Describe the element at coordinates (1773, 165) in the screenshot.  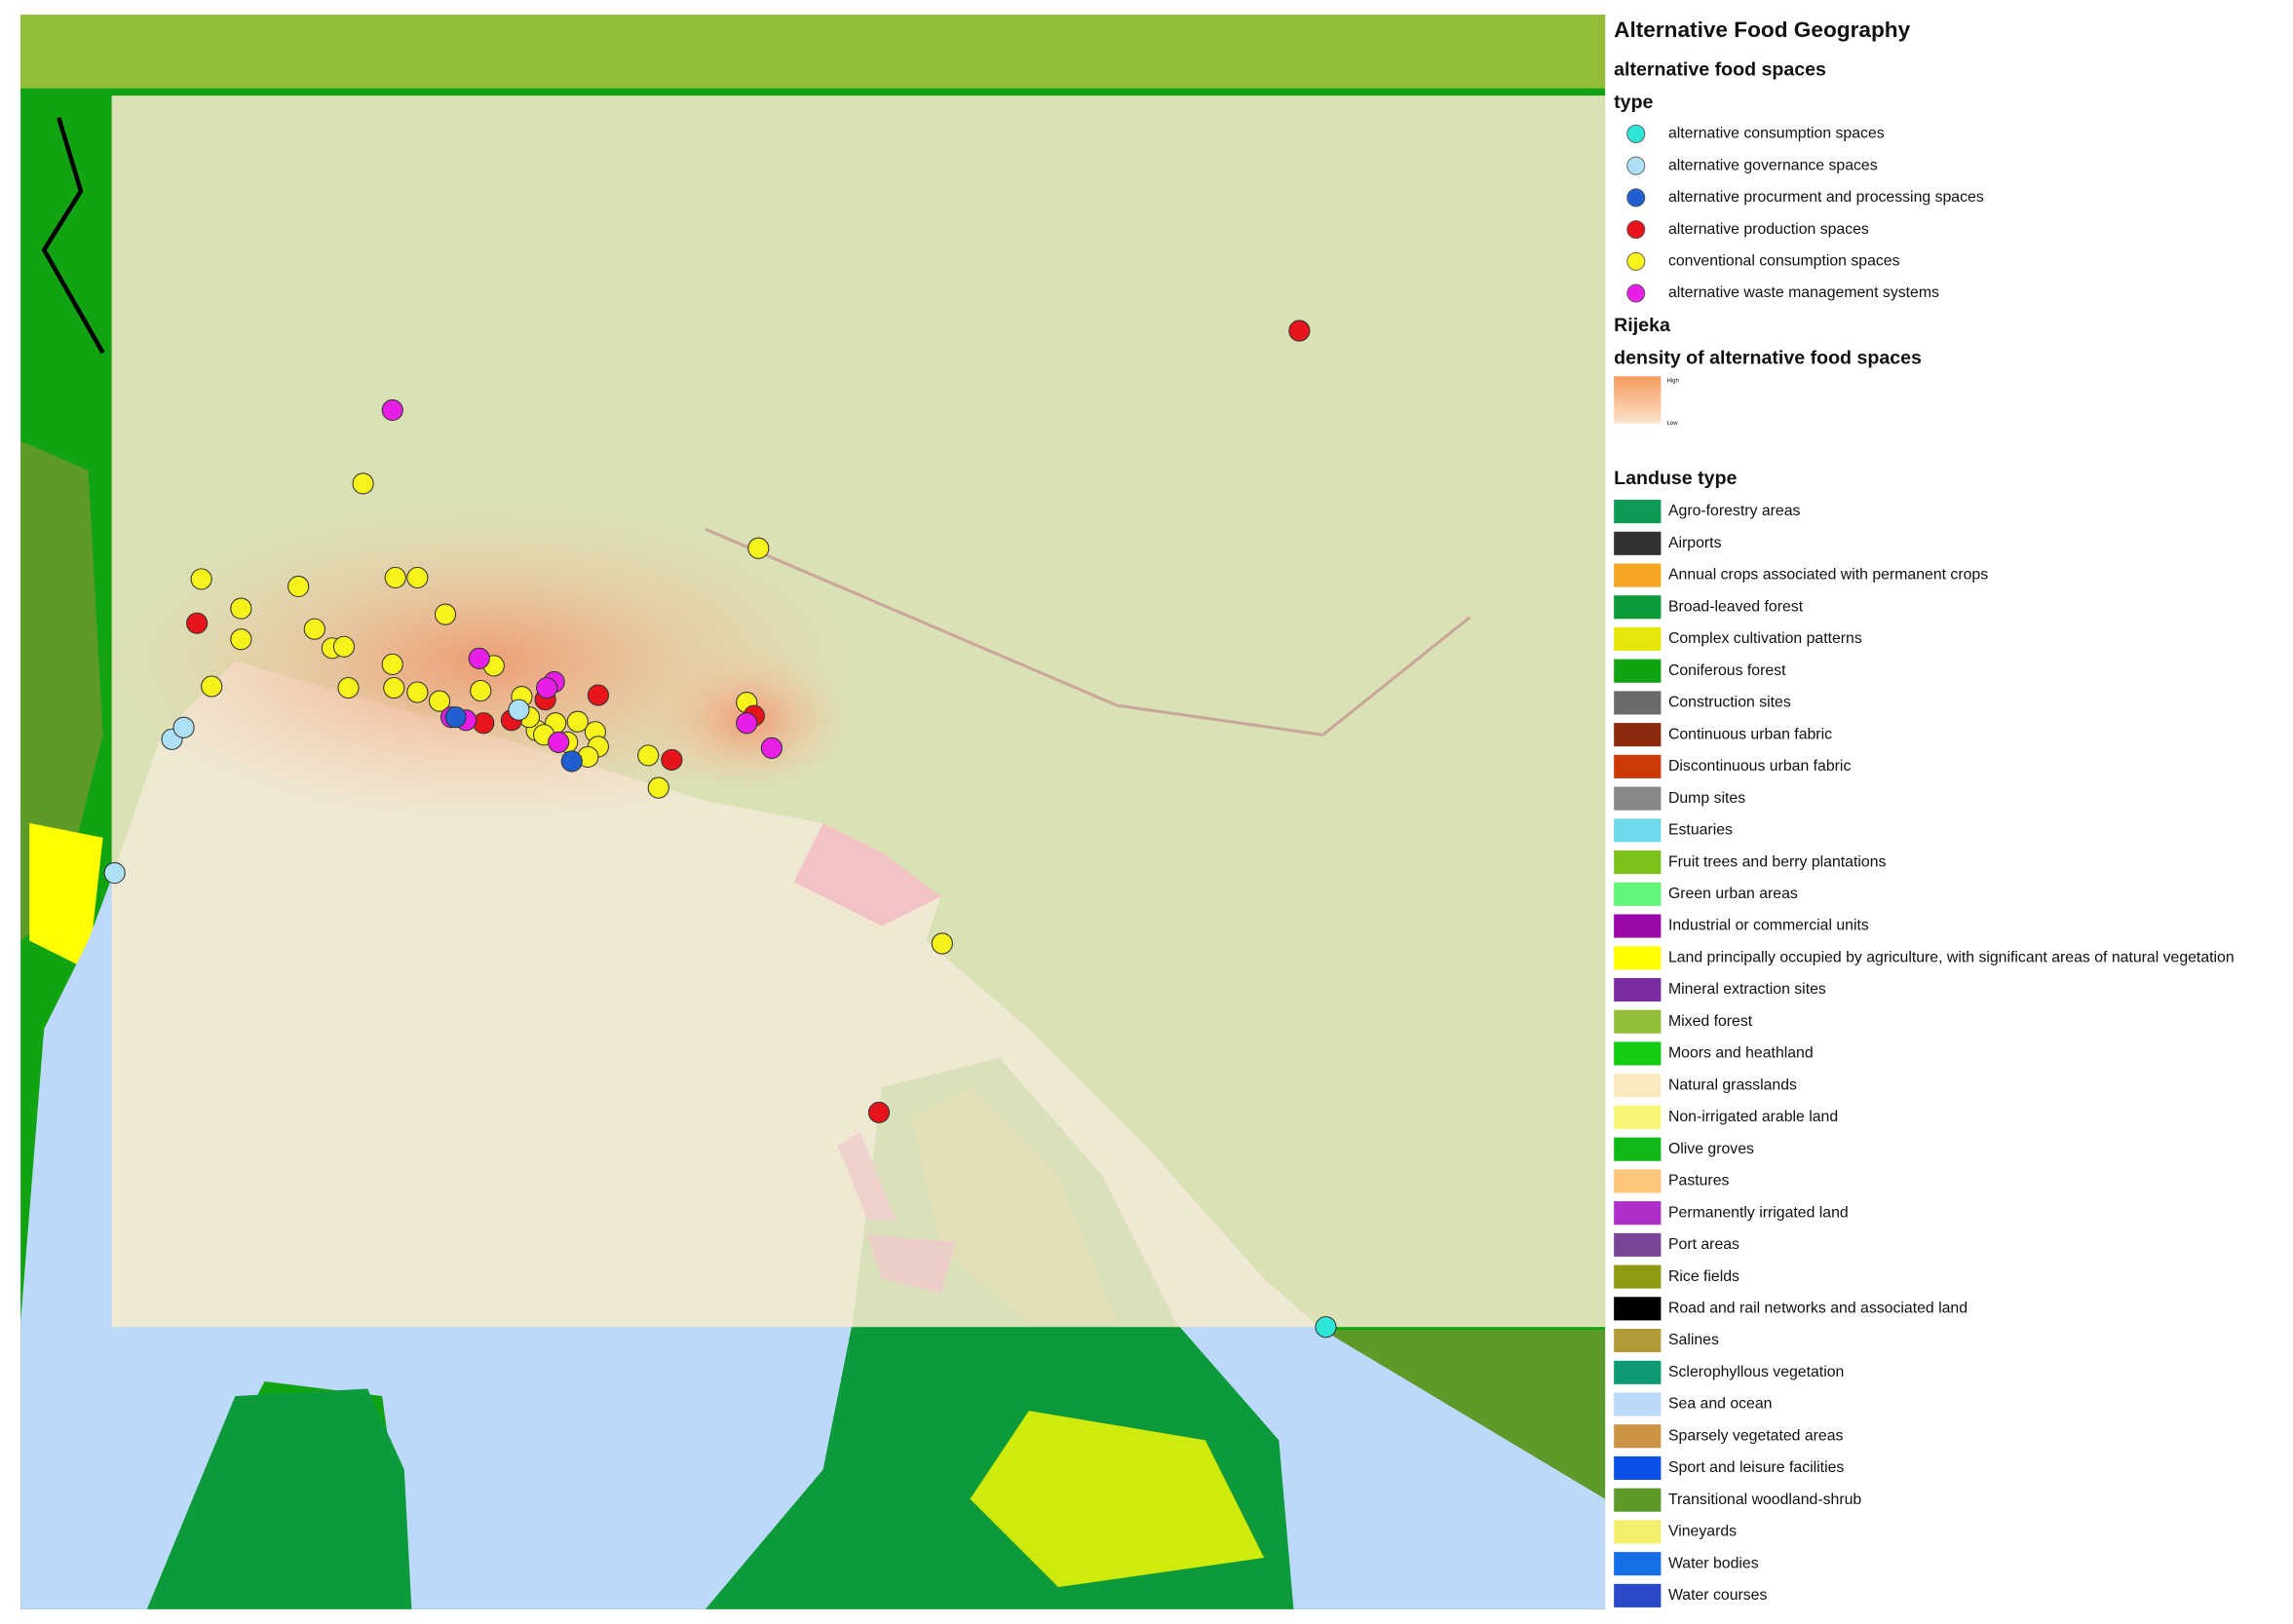
I see `legend-label: alternative governance spaces` at that location.